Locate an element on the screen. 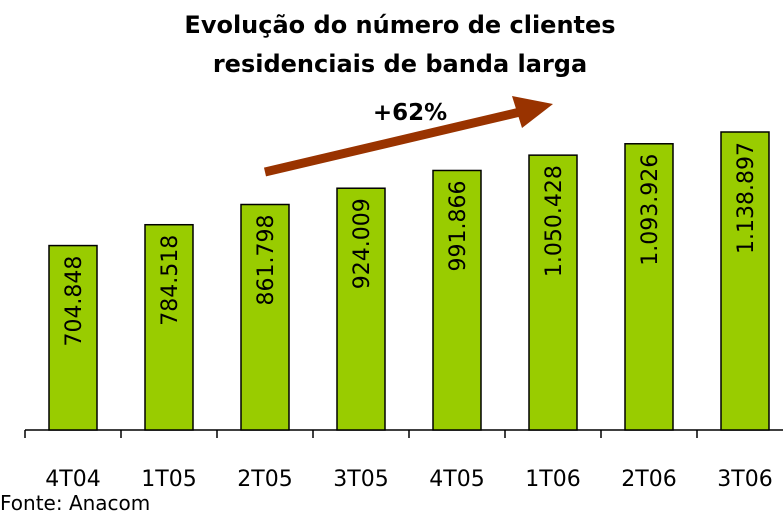 The height and width of the screenshot is (516, 783). x-tick-label: 4T04 is located at coordinates (72, 479).